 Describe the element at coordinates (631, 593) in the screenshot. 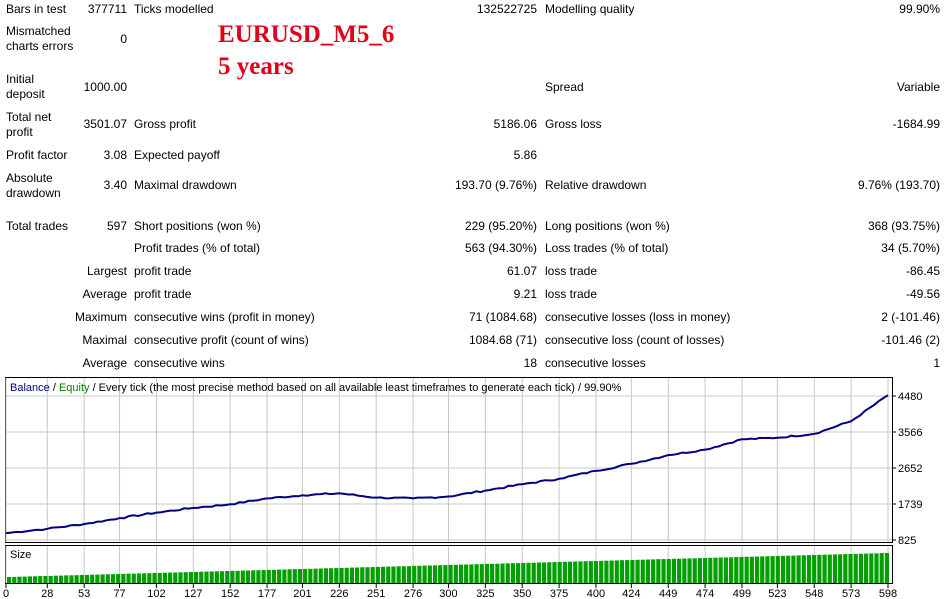

I see `x-tick-label: 424` at that location.